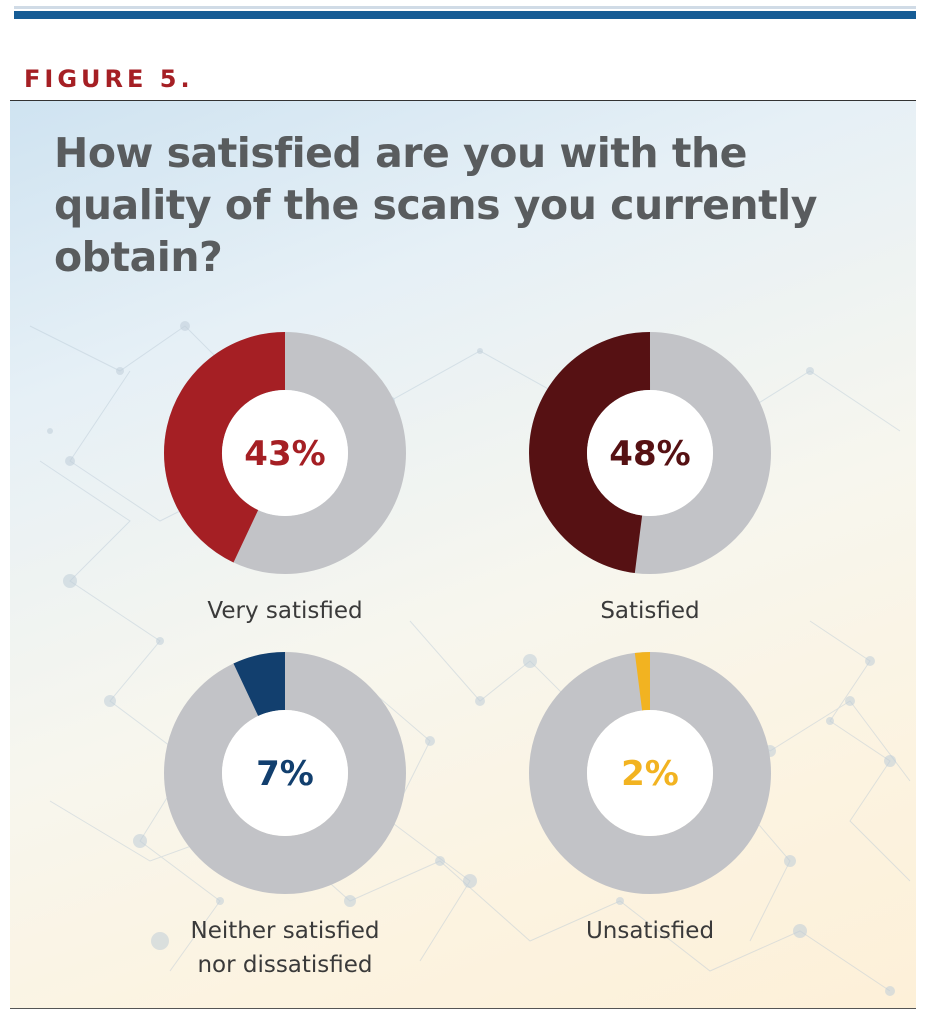  What do you see at coordinates (650, 931) in the screenshot?
I see `category-label-unsatisfied: Unsatisfied` at bounding box center [650, 931].